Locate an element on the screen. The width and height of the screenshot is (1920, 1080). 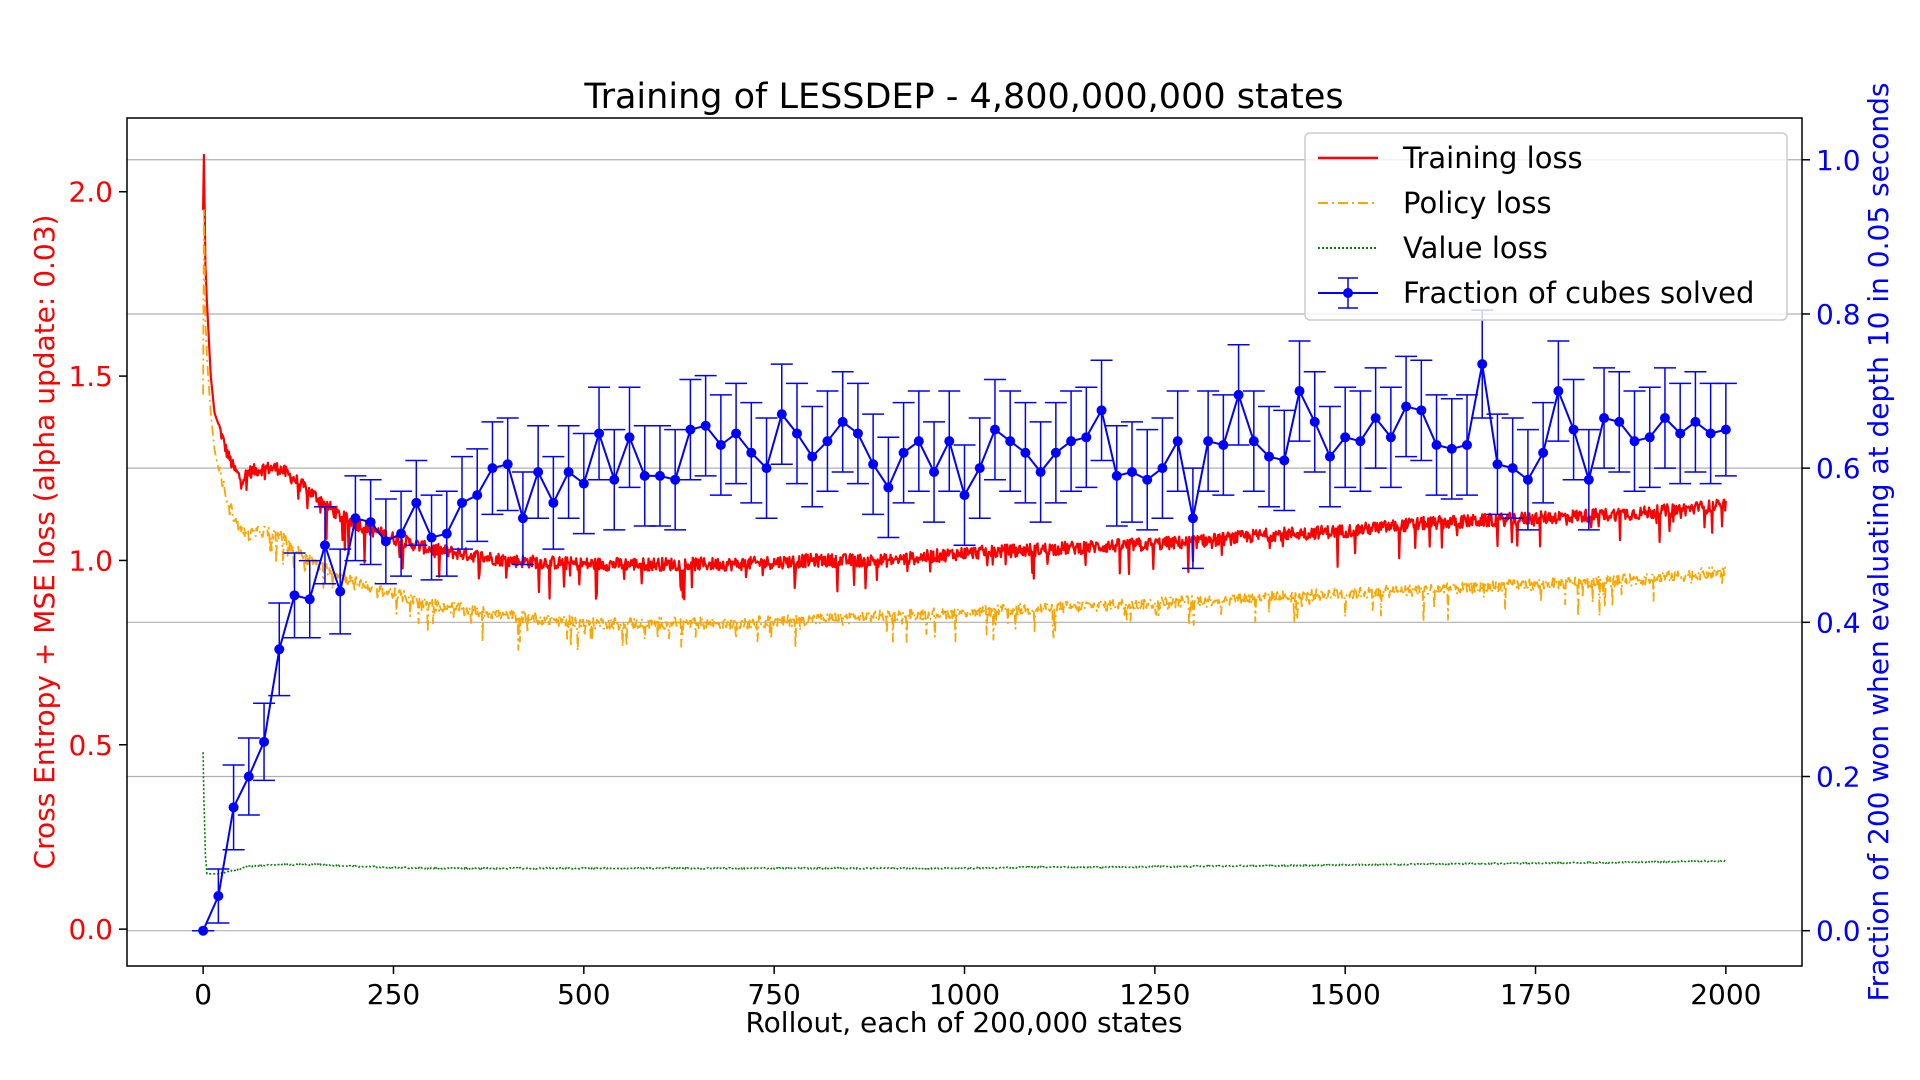
x-tick-label: 1000 is located at coordinates (964, 994).